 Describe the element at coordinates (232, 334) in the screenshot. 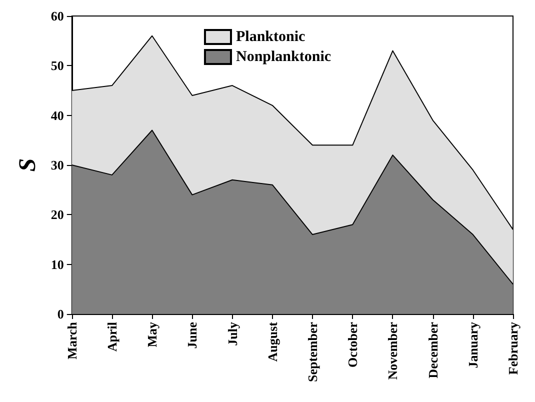

I see `x-tick-label: July` at that location.